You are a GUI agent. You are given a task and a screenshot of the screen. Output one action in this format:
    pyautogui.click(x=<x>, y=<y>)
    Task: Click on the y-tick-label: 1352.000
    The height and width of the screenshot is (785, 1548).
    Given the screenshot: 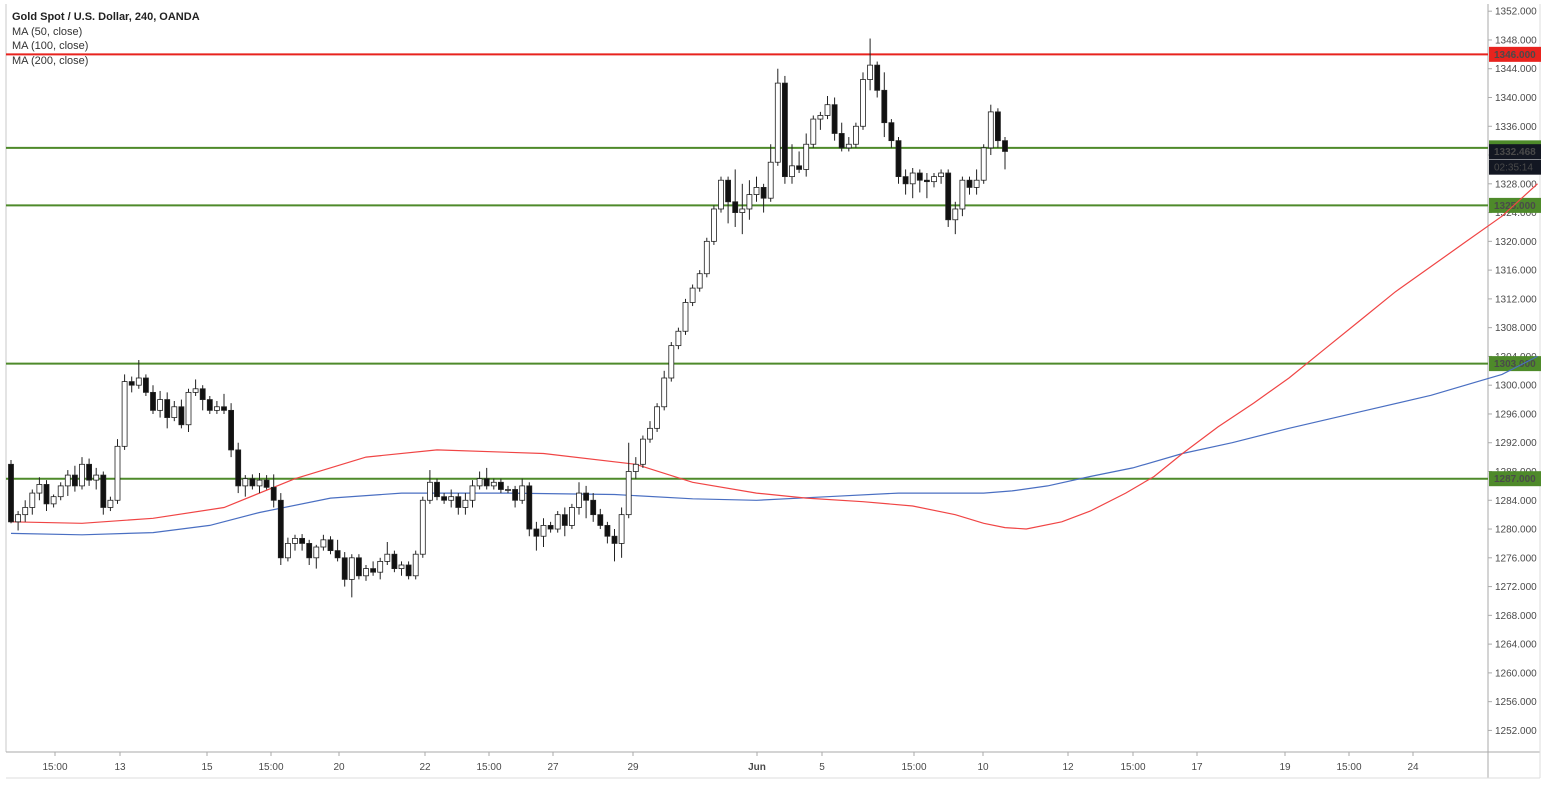 What is the action you would take?
    pyautogui.click(x=1516, y=12)
    